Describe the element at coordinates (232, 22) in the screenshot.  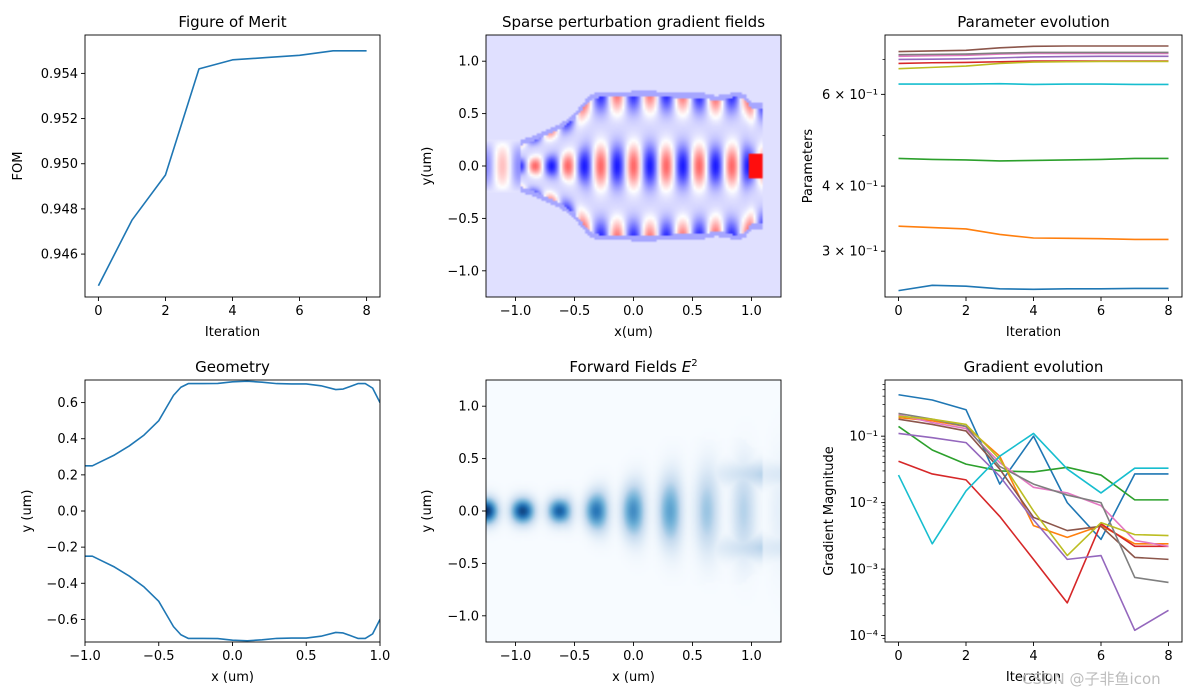
I see `chart-title: Figure of Merit` at that location.